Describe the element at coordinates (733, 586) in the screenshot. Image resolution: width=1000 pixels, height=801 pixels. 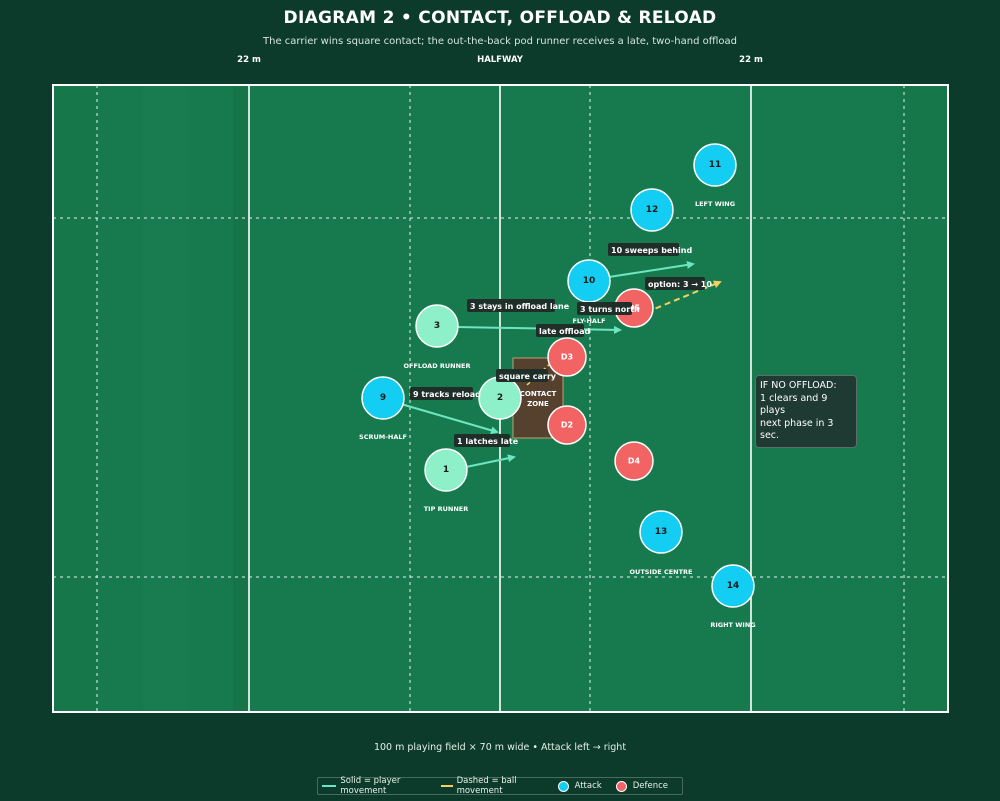
I see `svg-text: 14` at that location.